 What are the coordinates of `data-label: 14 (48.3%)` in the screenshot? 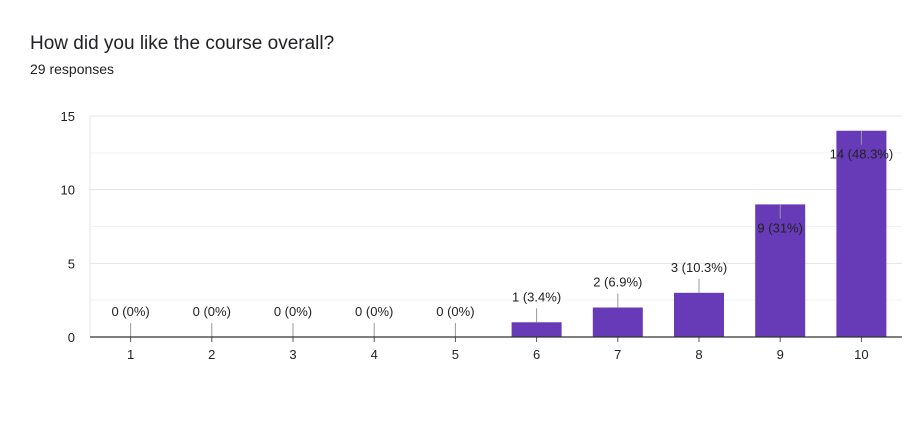 It's located at (862, 154).